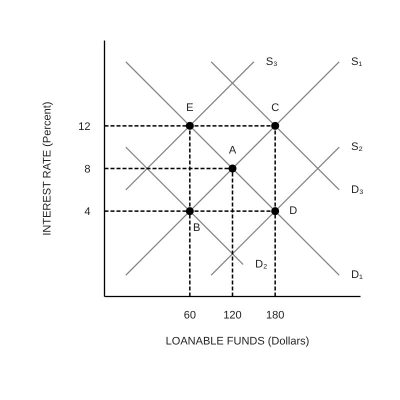 The height and width of the screenshot is (400, 400). Describe the element at coordinates (357, 190) in the screenshot. I see `series-label: D₃` at that location.